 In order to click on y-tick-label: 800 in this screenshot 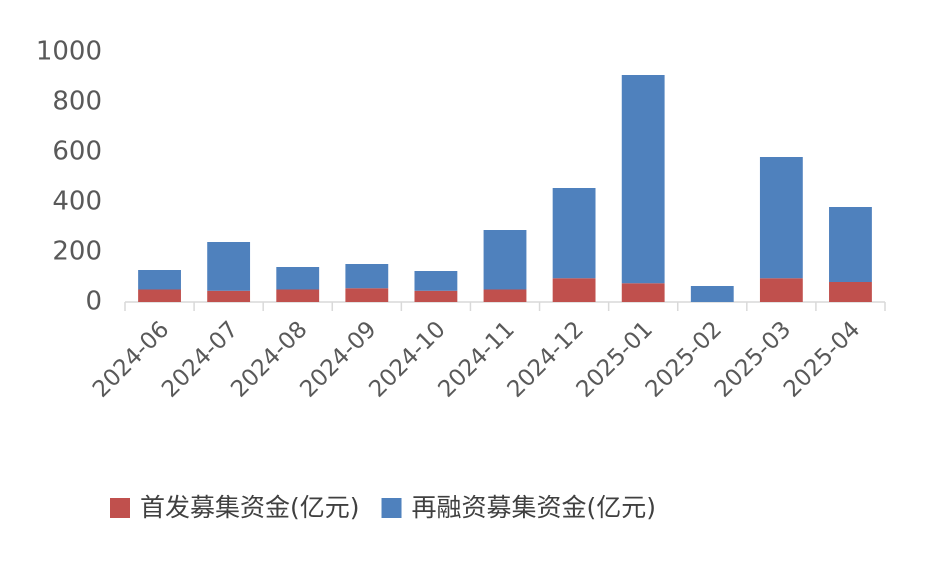, I will do `click(77, 102)`.